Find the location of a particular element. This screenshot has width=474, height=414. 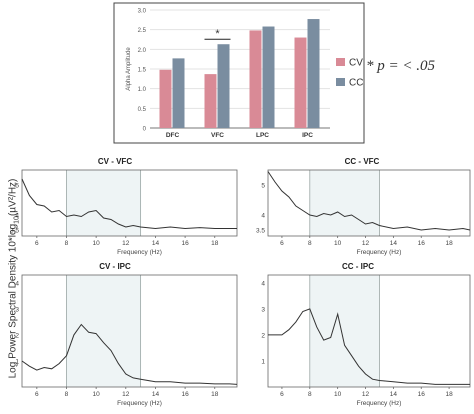

y-tick-label: 1.5 is located at coordinates (142, 71).